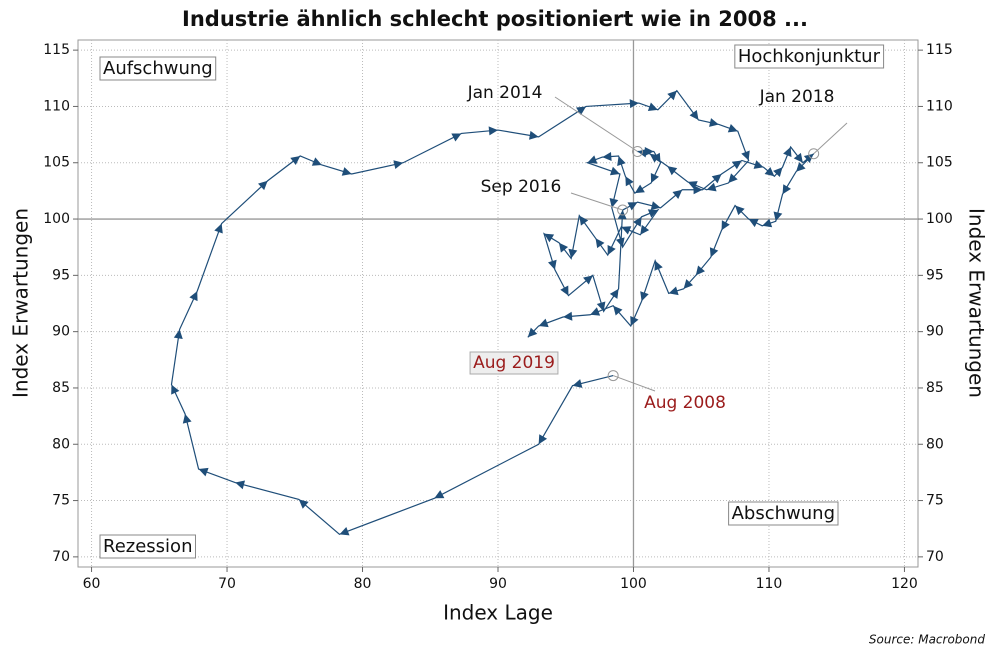  What do you see at coordinates (685, 403) in the screenshot?
I see `annotation-label: Aug 2008` at bounding box center [685, 403].